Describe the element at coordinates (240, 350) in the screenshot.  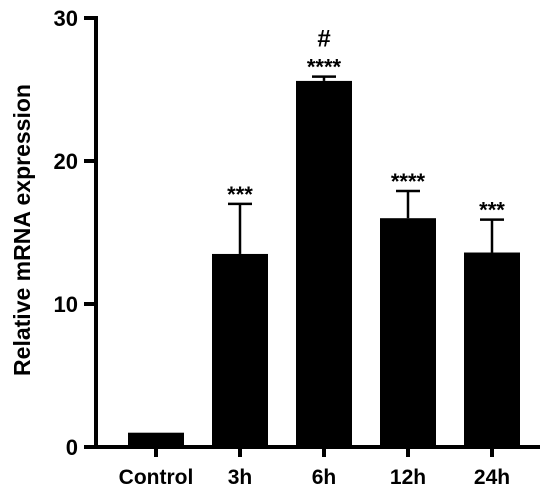
I see `bar-3h` at that location.